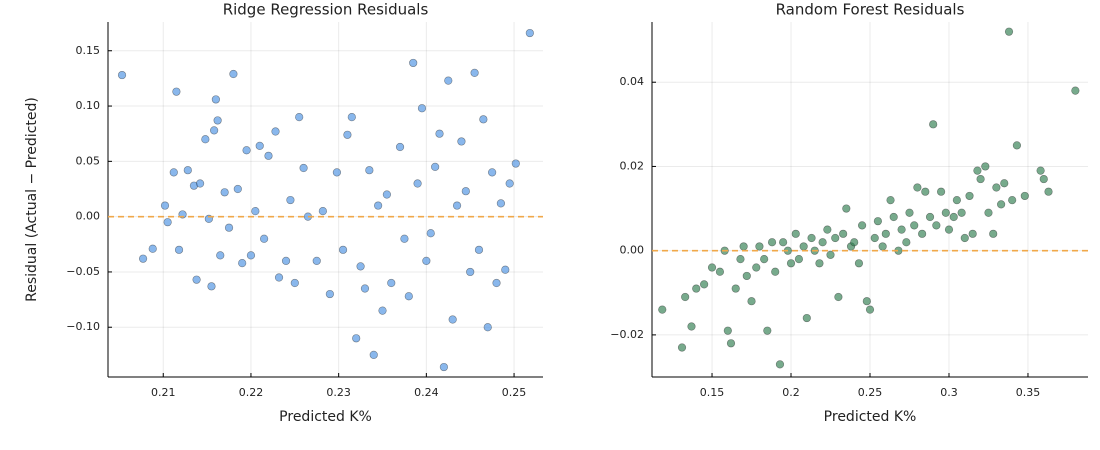  What do you see at coordinates (88, 50) in the screenshot?
I see `y-tick-label: 0.15` at bounding box center [88, 50].